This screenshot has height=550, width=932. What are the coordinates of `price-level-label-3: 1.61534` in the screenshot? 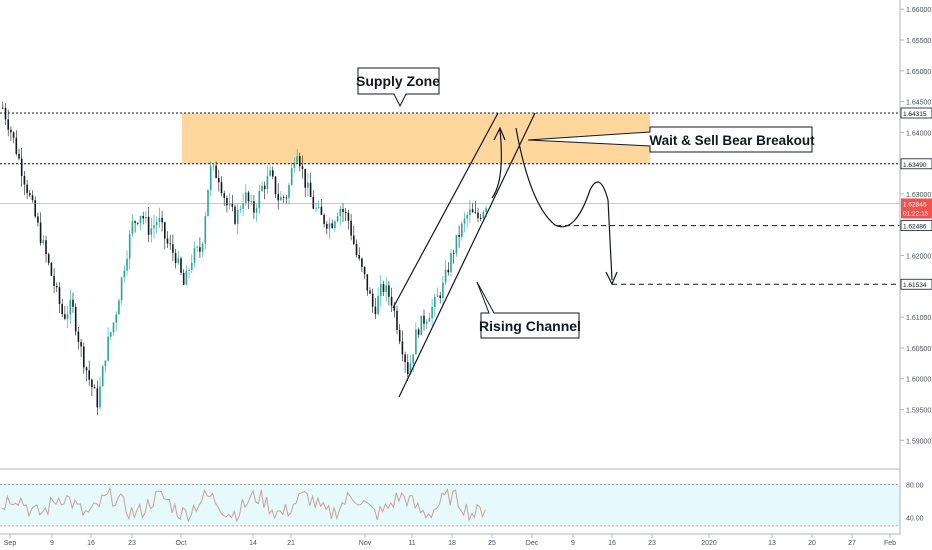 It's located at (915, 285).